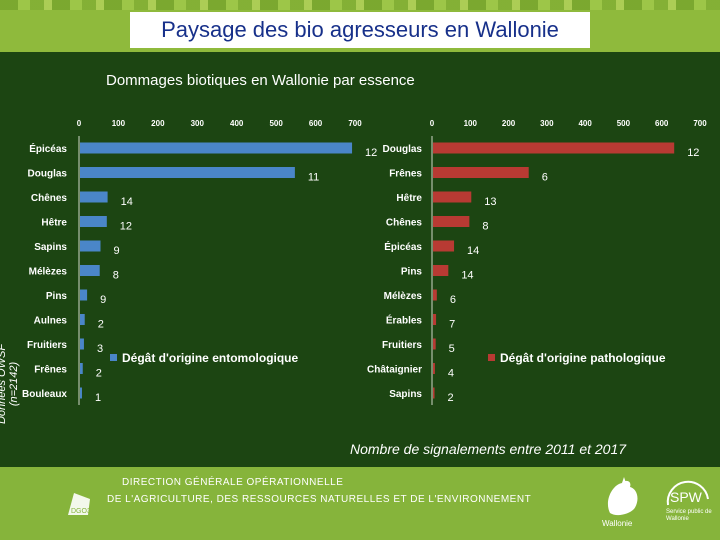  Describe the element at coordinates (49, 198) in the screenshot. I see `entomo-category-label: Chênes` at that location.